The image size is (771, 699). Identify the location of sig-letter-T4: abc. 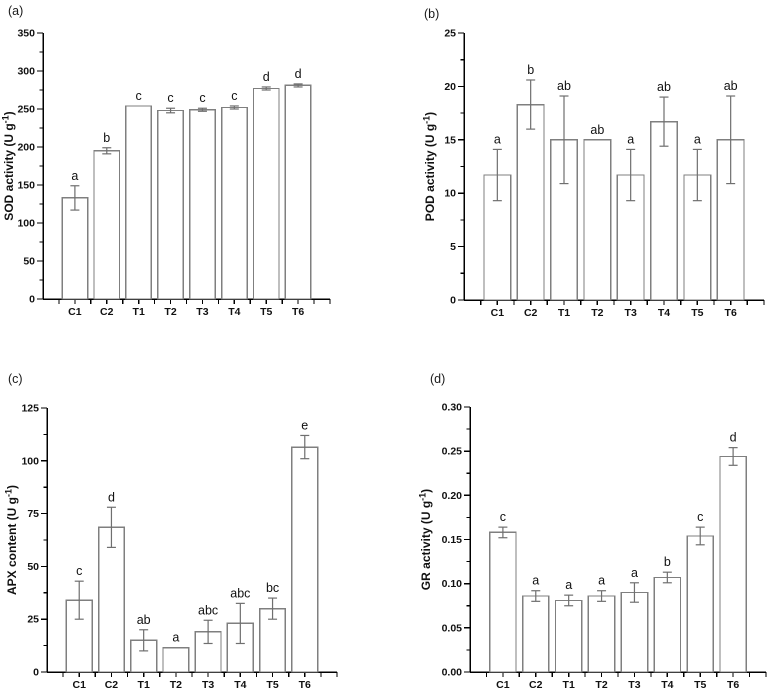
(240, 593).